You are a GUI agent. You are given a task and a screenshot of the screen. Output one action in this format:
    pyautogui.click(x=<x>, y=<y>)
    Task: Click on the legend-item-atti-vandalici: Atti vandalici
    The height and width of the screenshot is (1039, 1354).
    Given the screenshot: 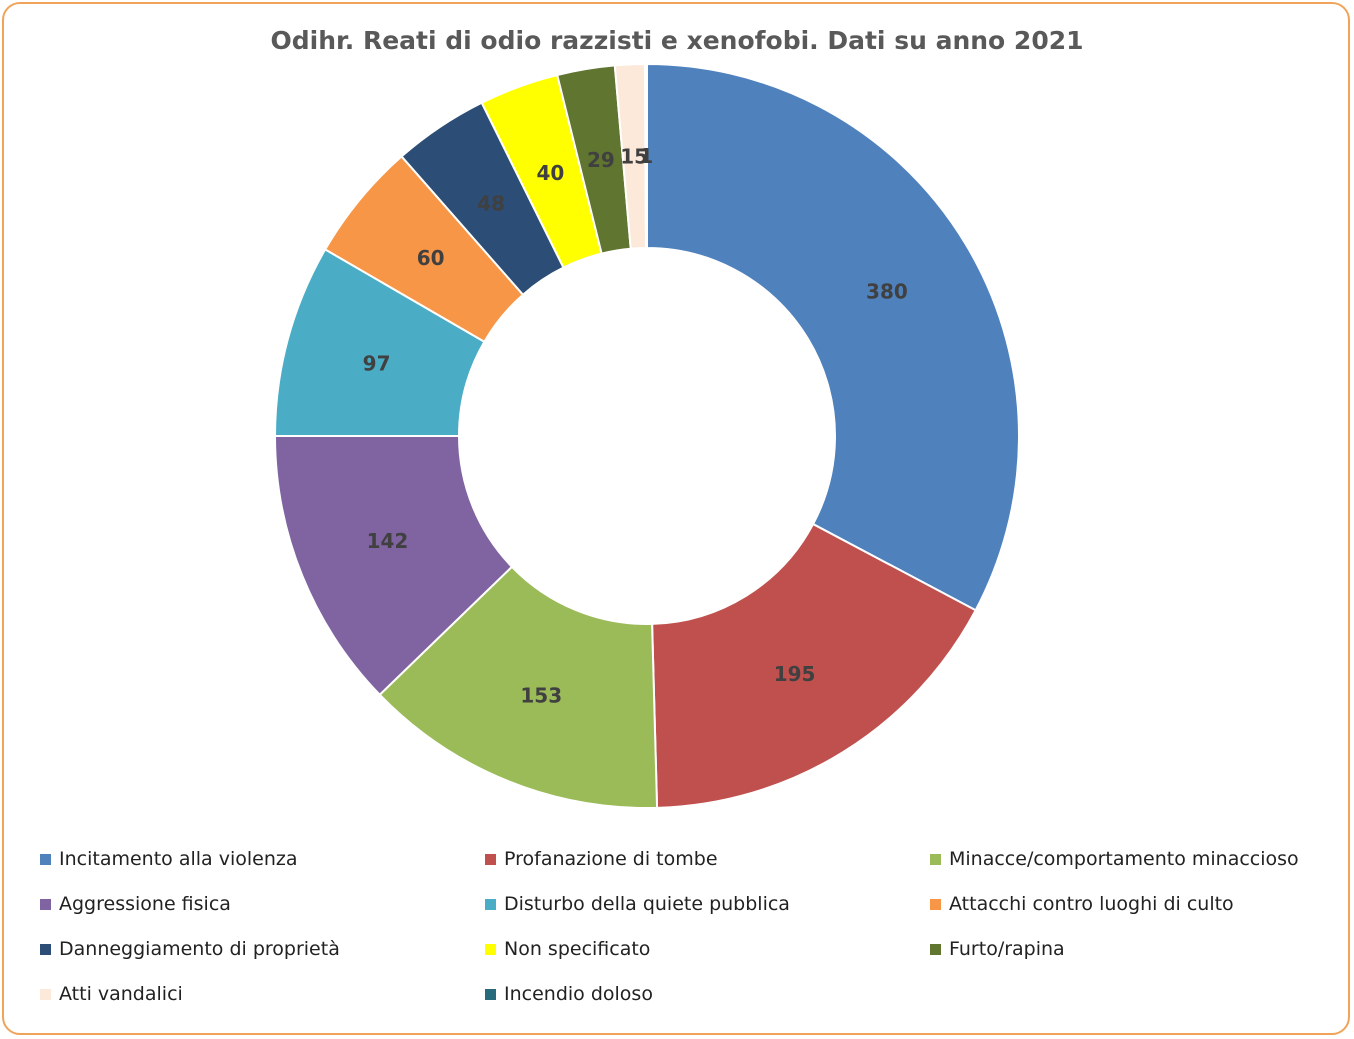 What is the action you would take?
    pyautogui.click(x=111, y=994)
    